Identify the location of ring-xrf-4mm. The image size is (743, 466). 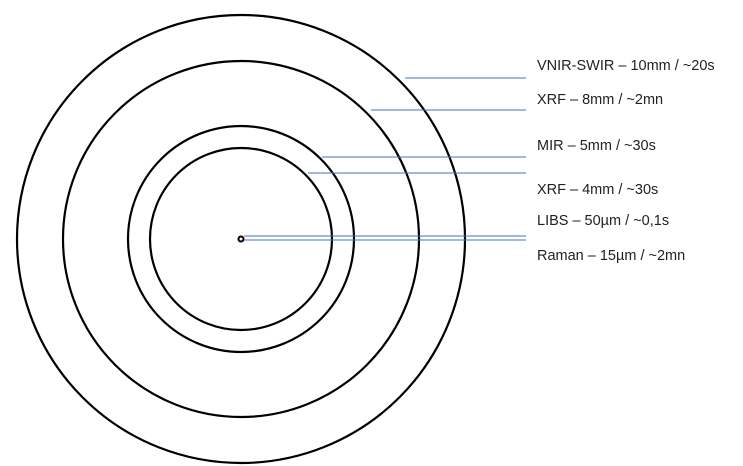
(241, 239).